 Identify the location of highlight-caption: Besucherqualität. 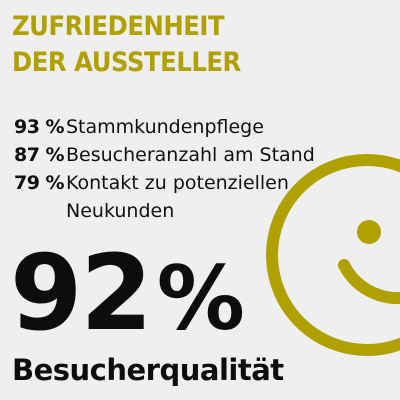
(148, 370).